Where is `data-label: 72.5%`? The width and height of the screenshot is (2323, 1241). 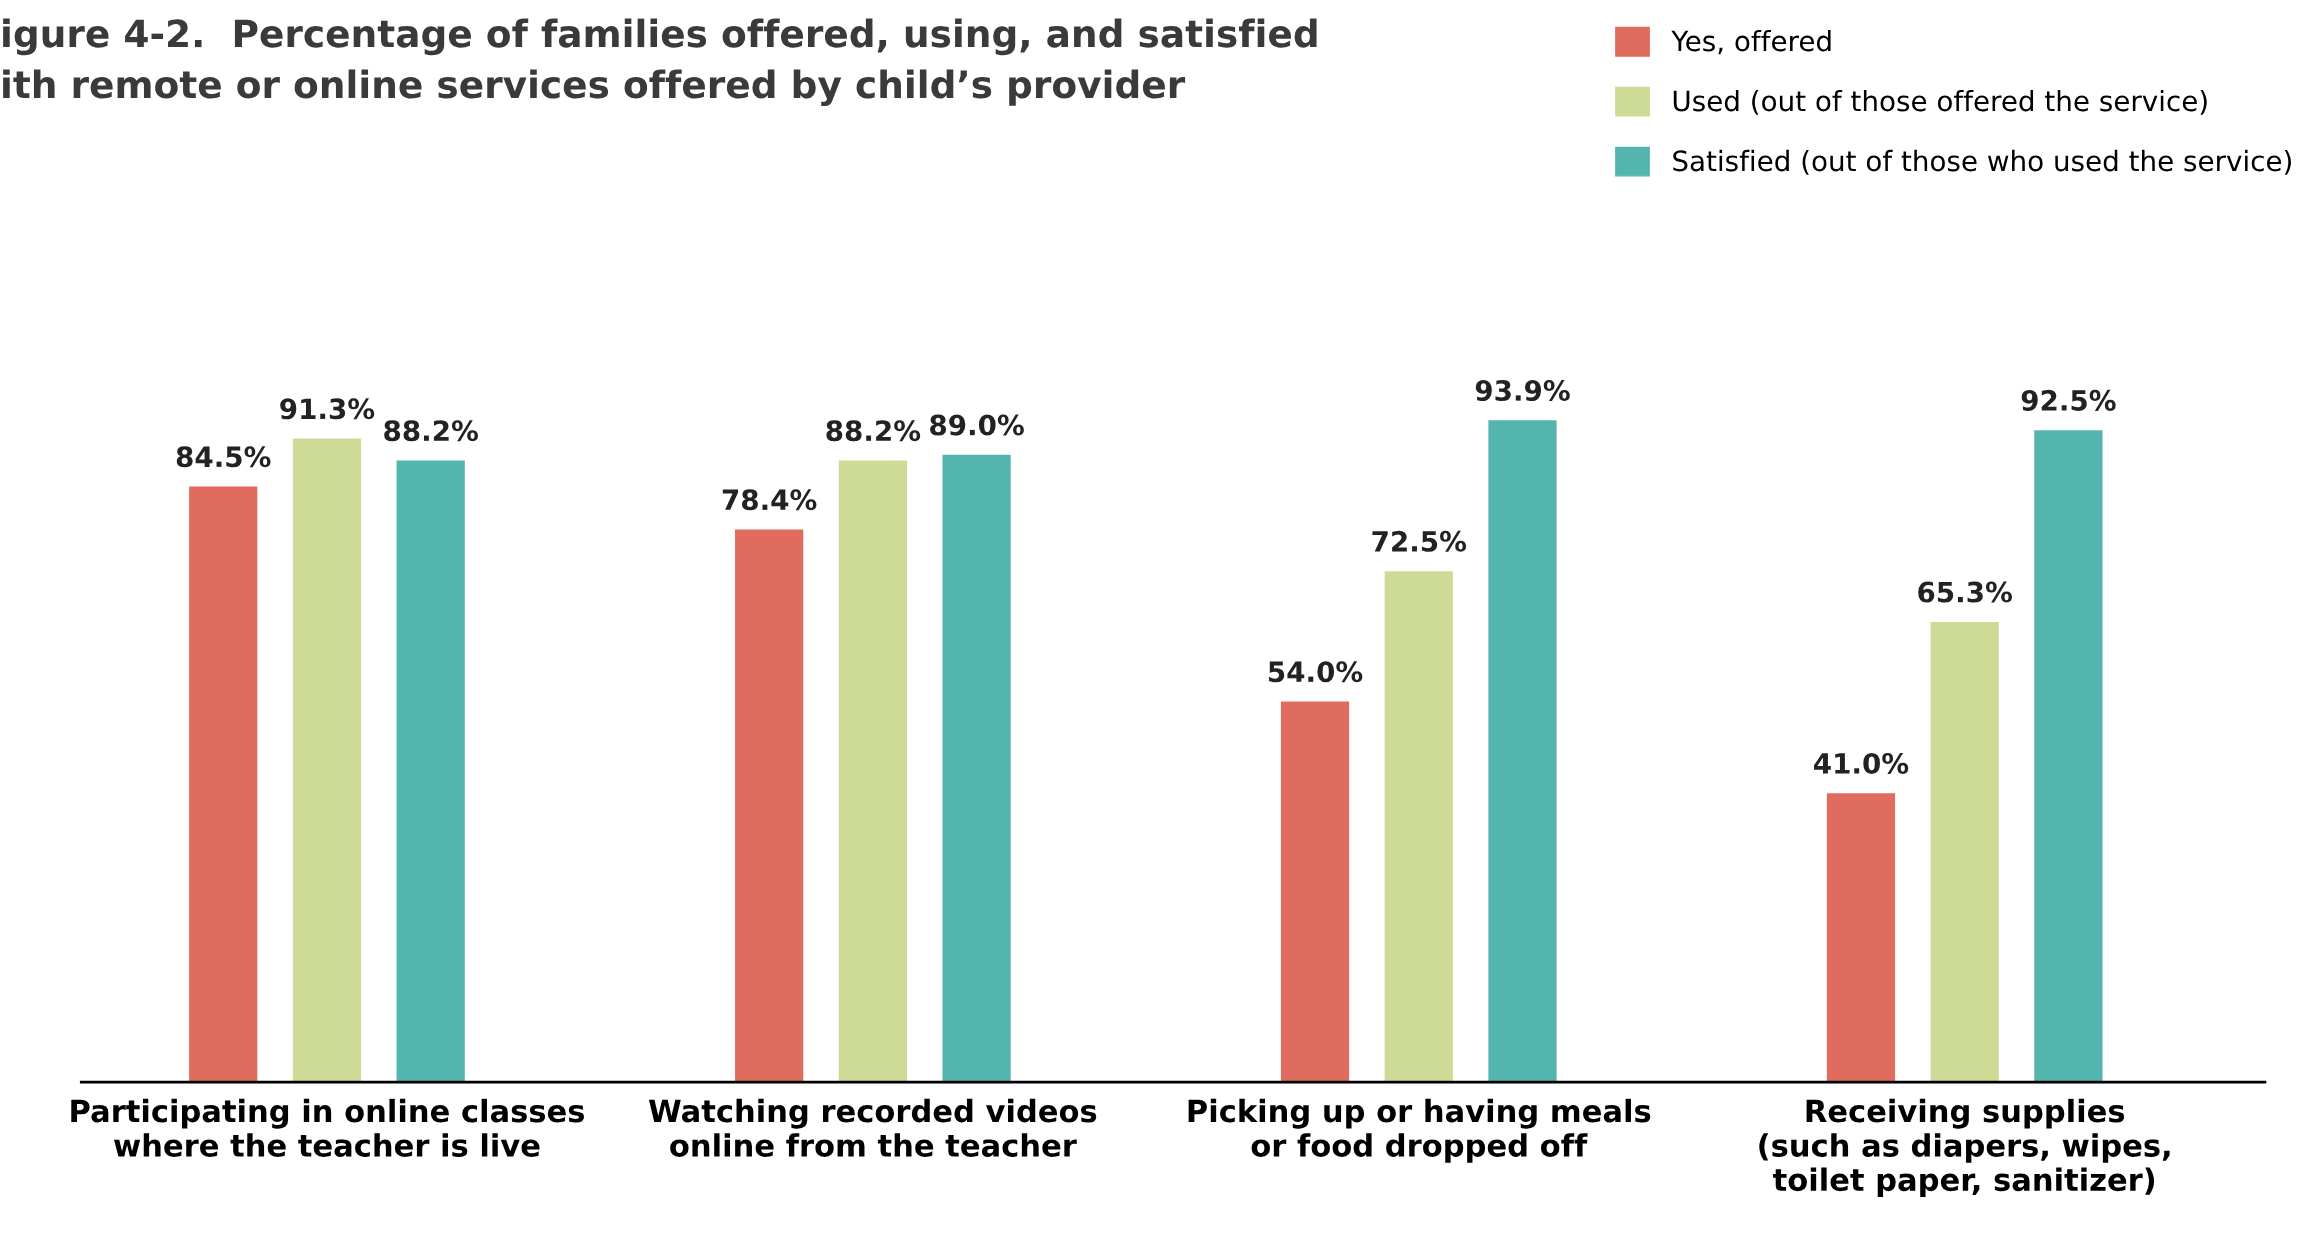 data-label: 72.5% is located at coordinates (1419, 541).